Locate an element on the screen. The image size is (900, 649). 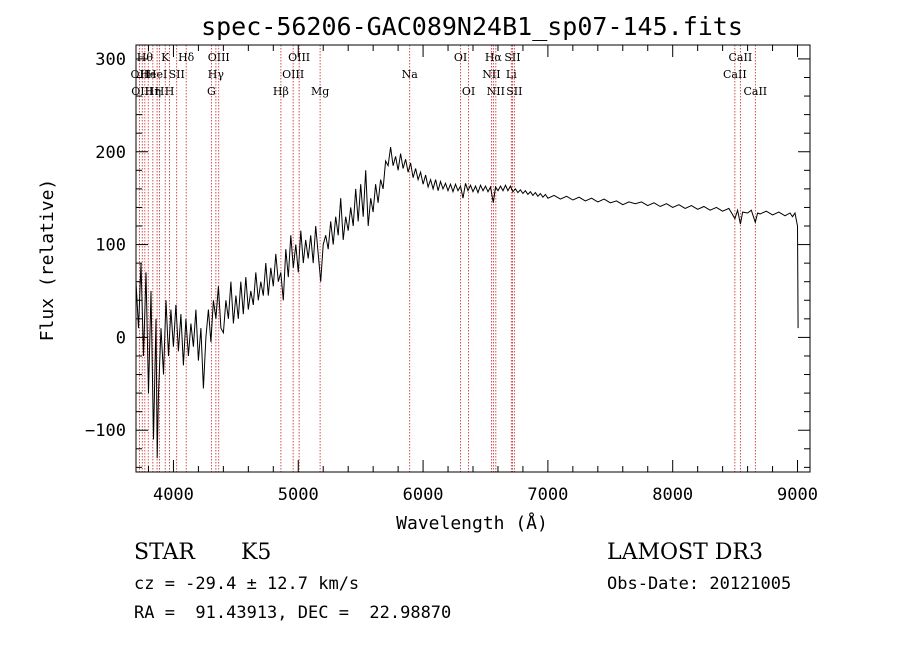
line-label-13: OIII is located at coordinates (219, 57).